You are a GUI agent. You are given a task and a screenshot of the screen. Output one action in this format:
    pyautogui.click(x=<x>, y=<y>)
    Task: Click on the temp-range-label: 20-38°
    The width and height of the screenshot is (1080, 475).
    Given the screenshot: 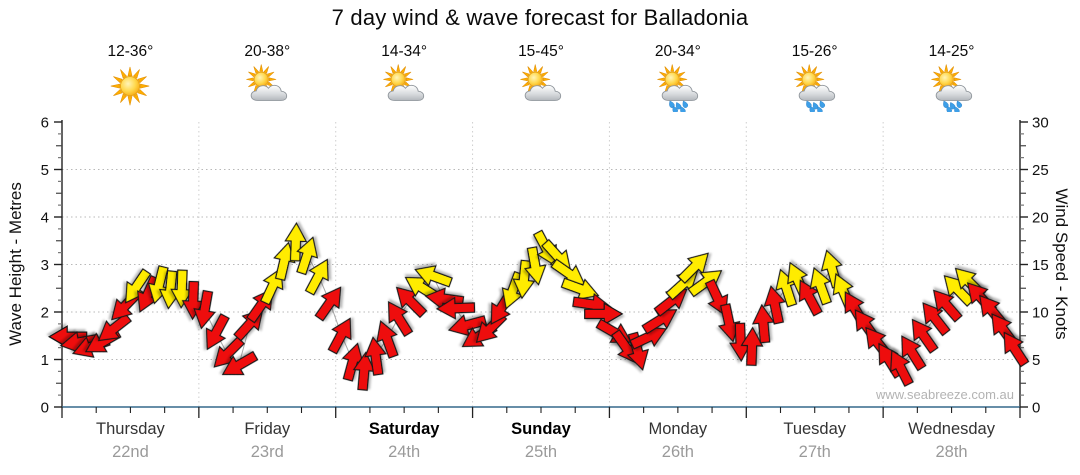 What is the action you would take?
    pyautogui.click(x=267, y=51)
    